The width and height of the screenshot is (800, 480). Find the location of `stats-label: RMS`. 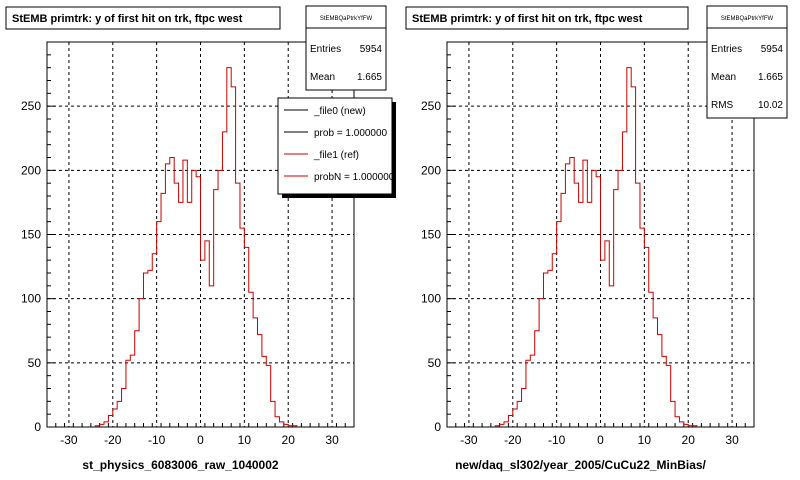

stats-label: RMS is located at coordinates (722, 105).